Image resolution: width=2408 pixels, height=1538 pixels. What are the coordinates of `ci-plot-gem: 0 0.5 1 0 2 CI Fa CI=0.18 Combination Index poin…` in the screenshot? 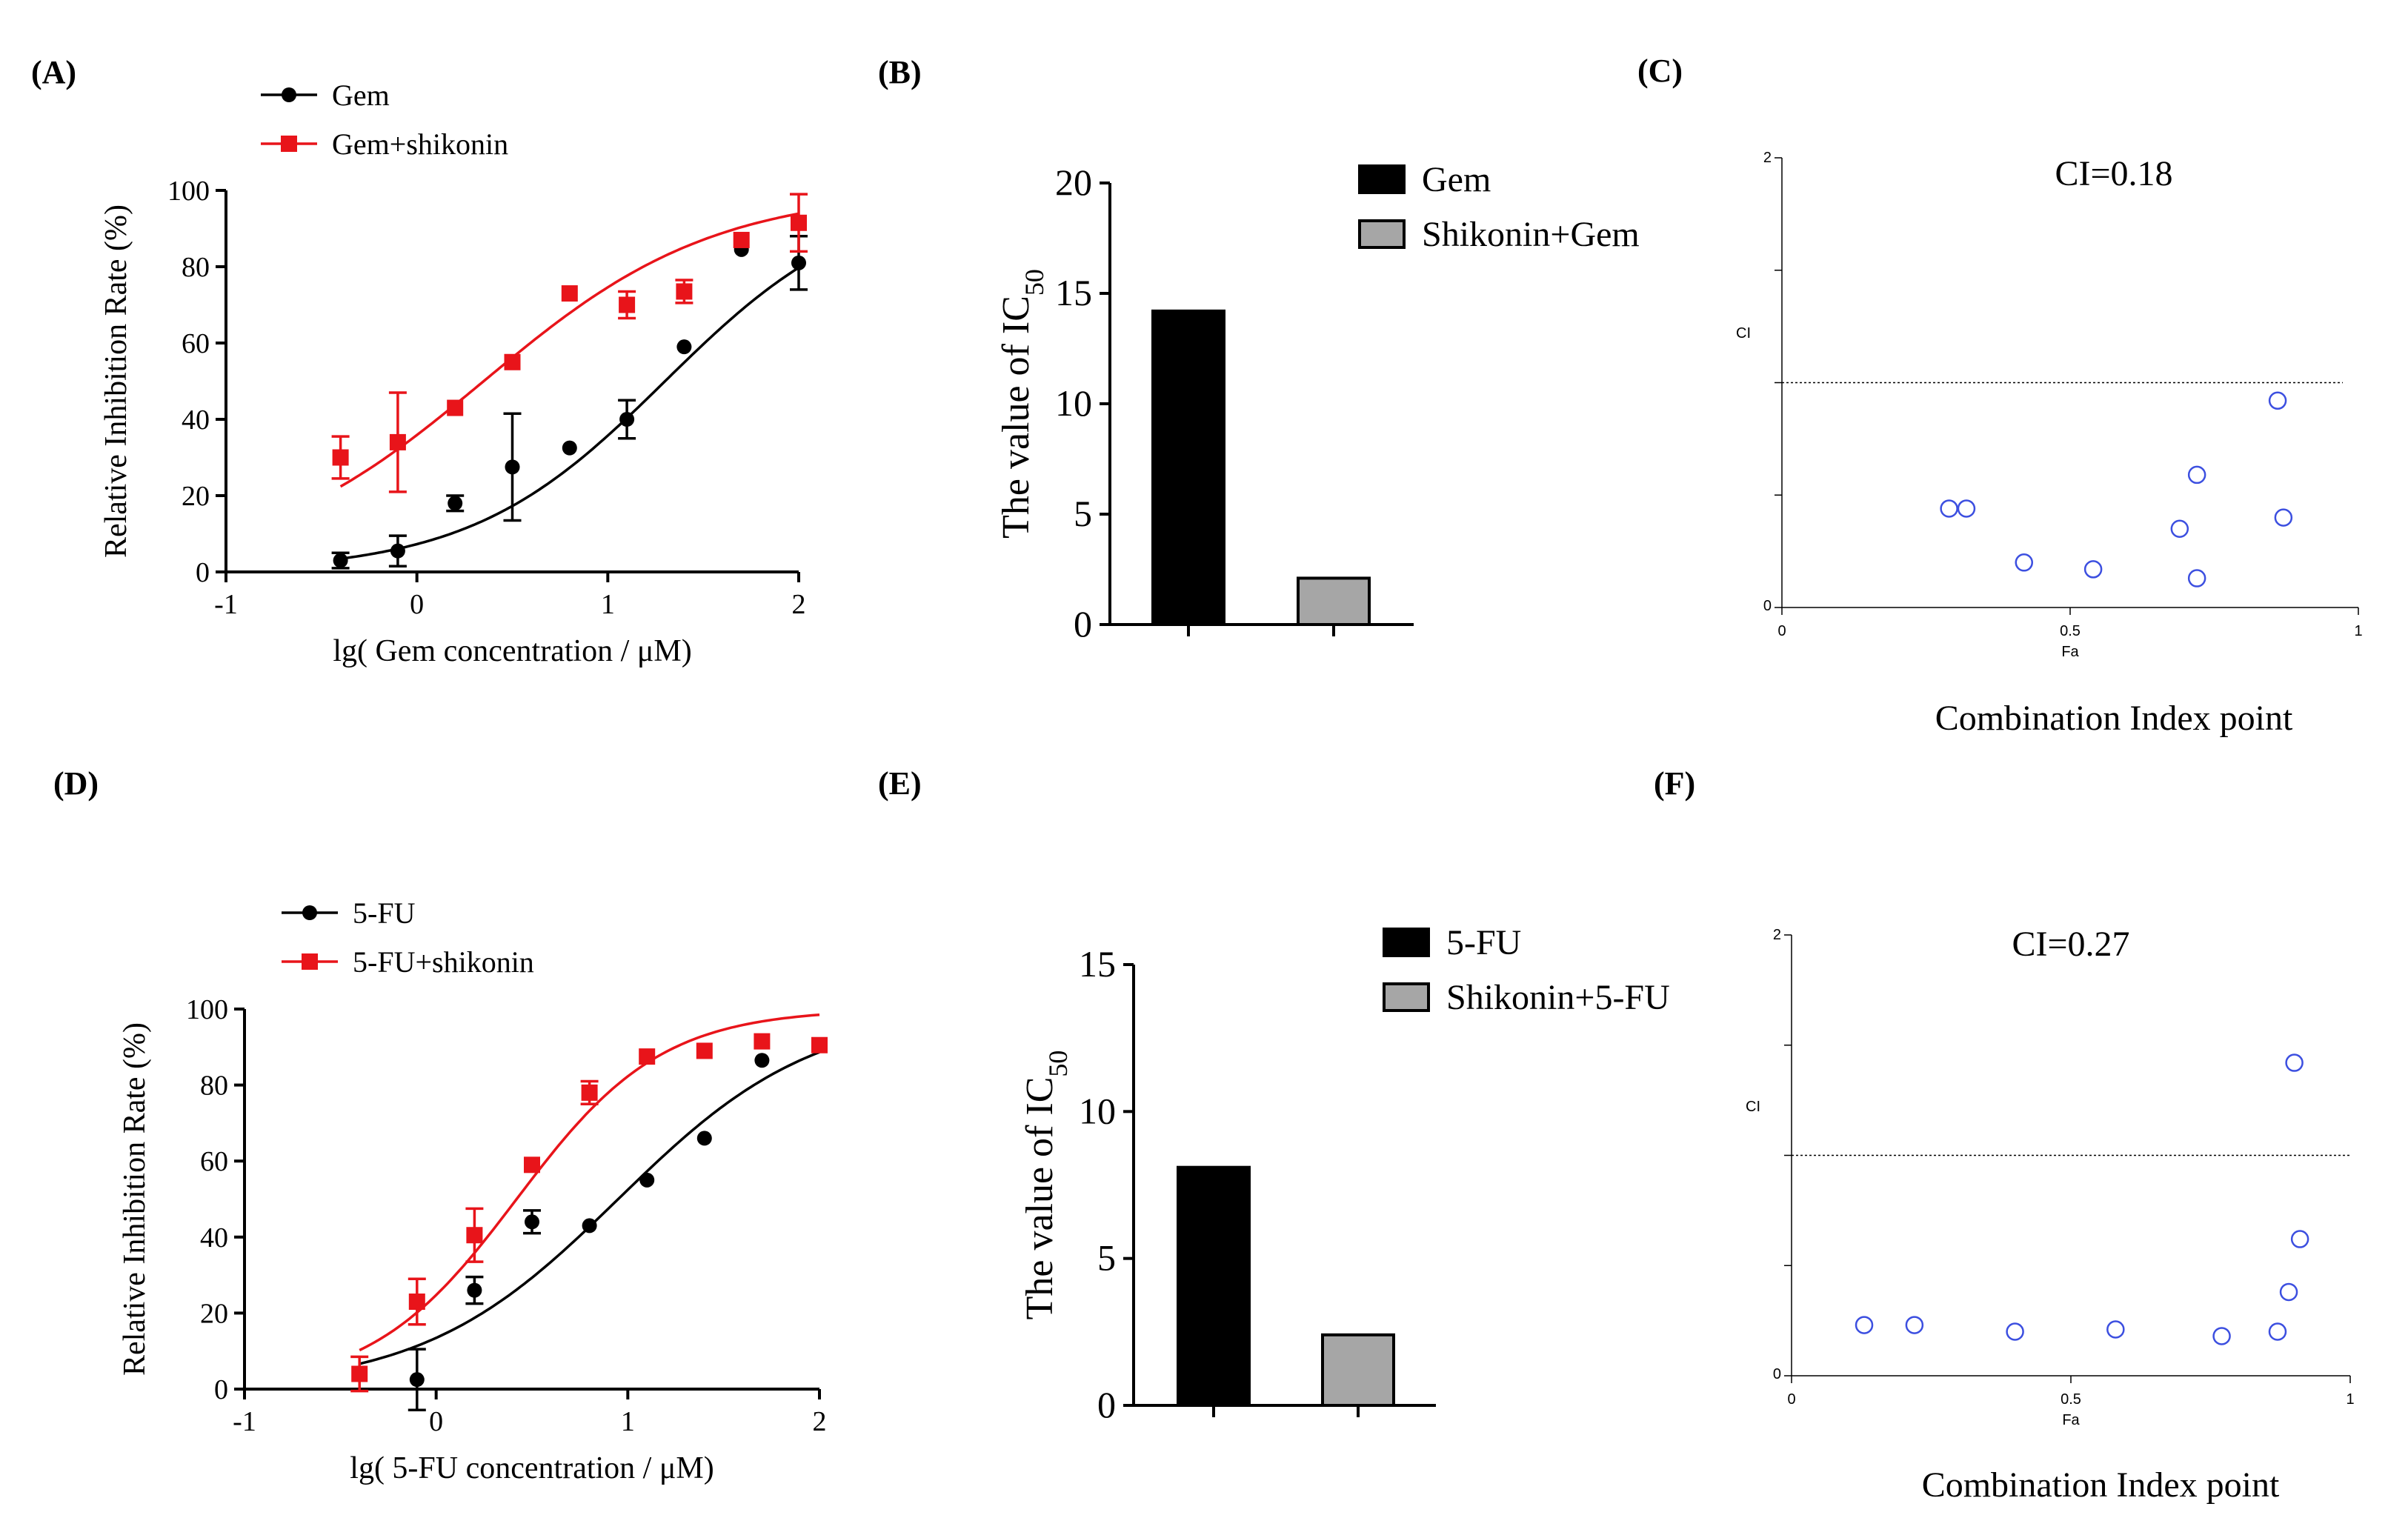 It's located at (2049, 444).